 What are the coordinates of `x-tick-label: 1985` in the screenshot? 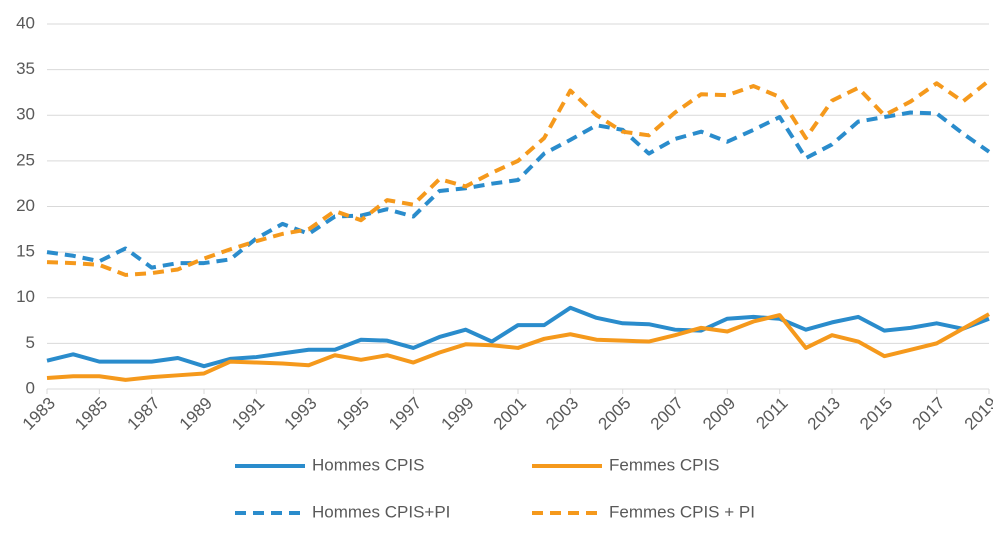 It's located at (91, 414).